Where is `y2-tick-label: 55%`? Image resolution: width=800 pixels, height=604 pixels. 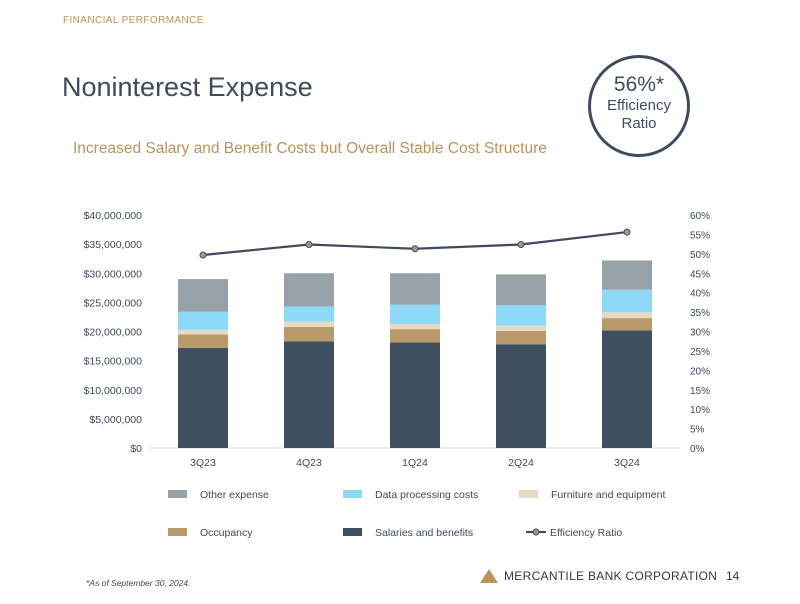
y2-tick-label: 55% is located at coordinates (700, 235).